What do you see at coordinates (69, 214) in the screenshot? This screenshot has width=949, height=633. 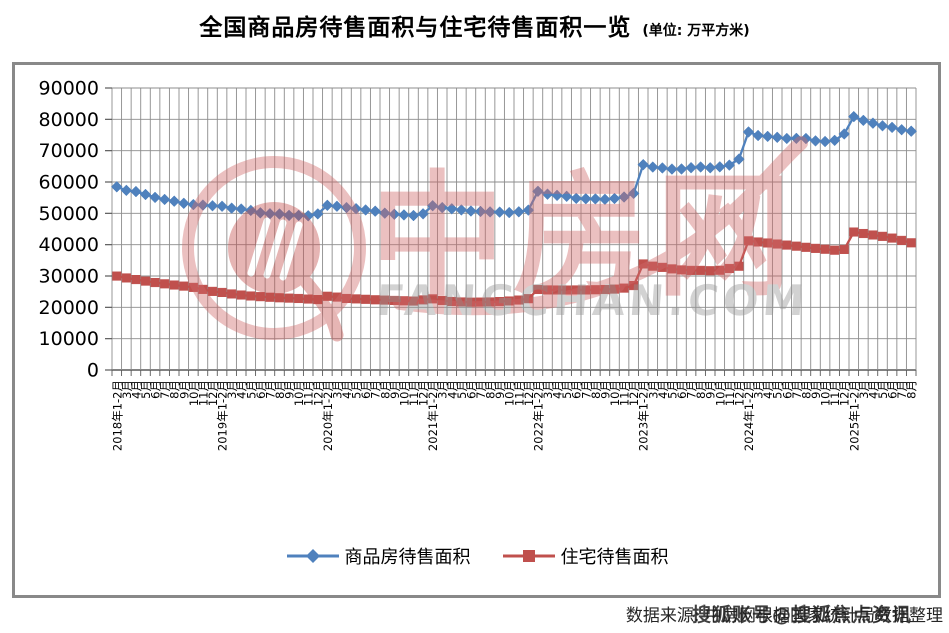 I see `svg-text: 50000` at bounding box center [69, 214].